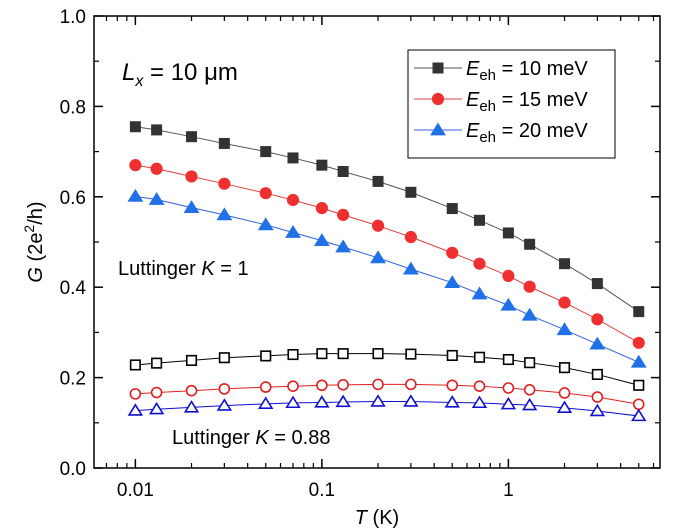 This screenshot has height=529, width=680. What do you see at coordinates (73, 379) in the screenshot?
I see `y-tick-label: 0.2` at bounding box center [73, 379].